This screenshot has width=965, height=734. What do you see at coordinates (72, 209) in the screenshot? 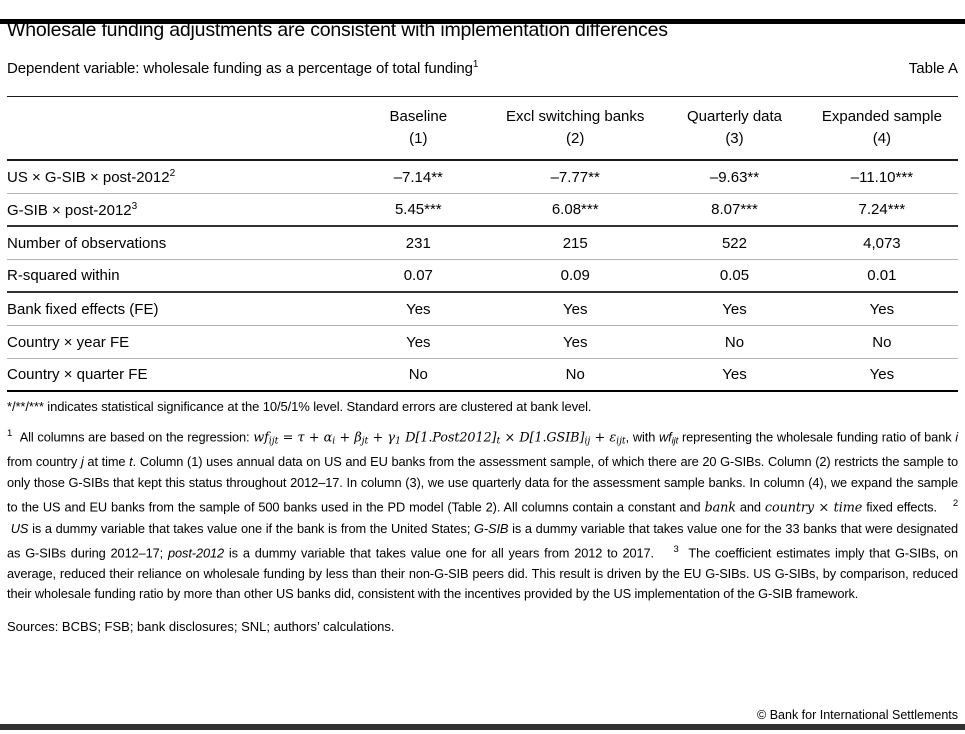
I see `row-label: G-SIB × post-20123` at bounding box center [72, 209].